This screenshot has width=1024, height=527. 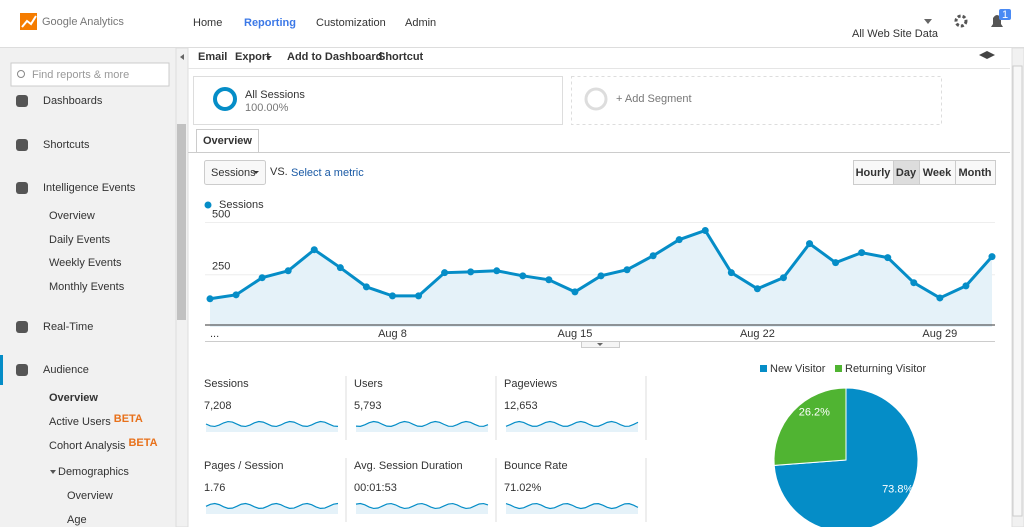 What do you see at coordinates (244, 466) in the screenshot?
I see `metric-label: Pages / Session` at bounding box center [244, 466].